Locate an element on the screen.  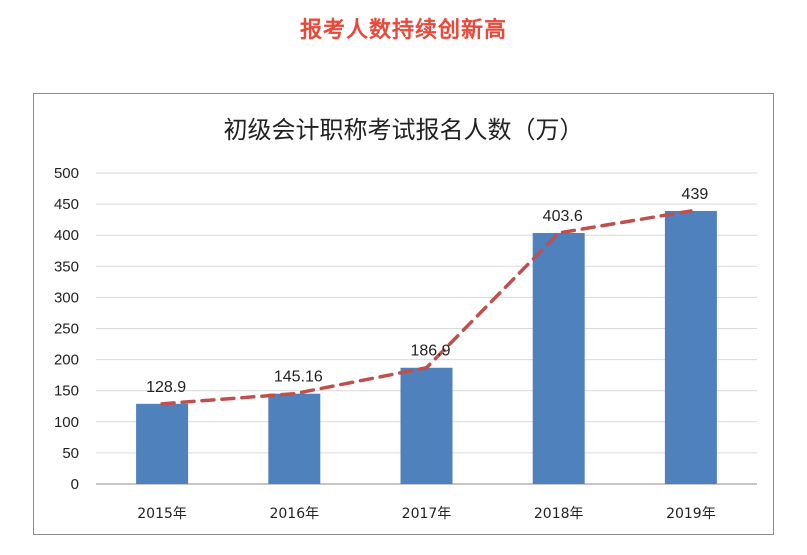
y-tick-label: 500 is located at coordinates (66, 173).